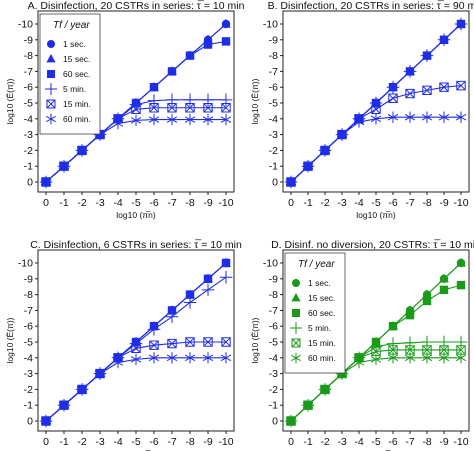 Image resolution: width=474 pixels, height=451 pixels. What do you see at coordinates (375, 442) in the screenshot?
I see `x-tick-label: -5` at bounding box center [375, 442].